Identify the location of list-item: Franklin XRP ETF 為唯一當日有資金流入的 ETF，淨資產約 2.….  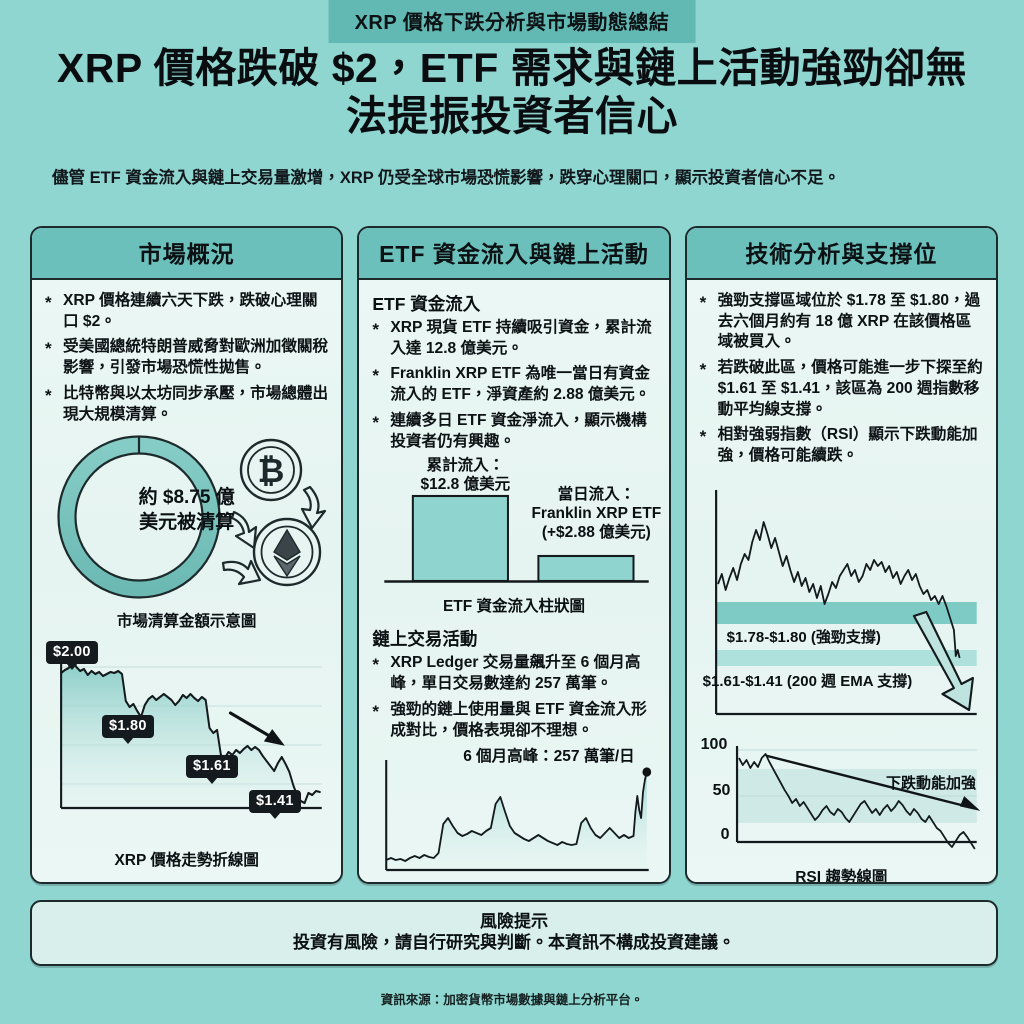
(513, 384).